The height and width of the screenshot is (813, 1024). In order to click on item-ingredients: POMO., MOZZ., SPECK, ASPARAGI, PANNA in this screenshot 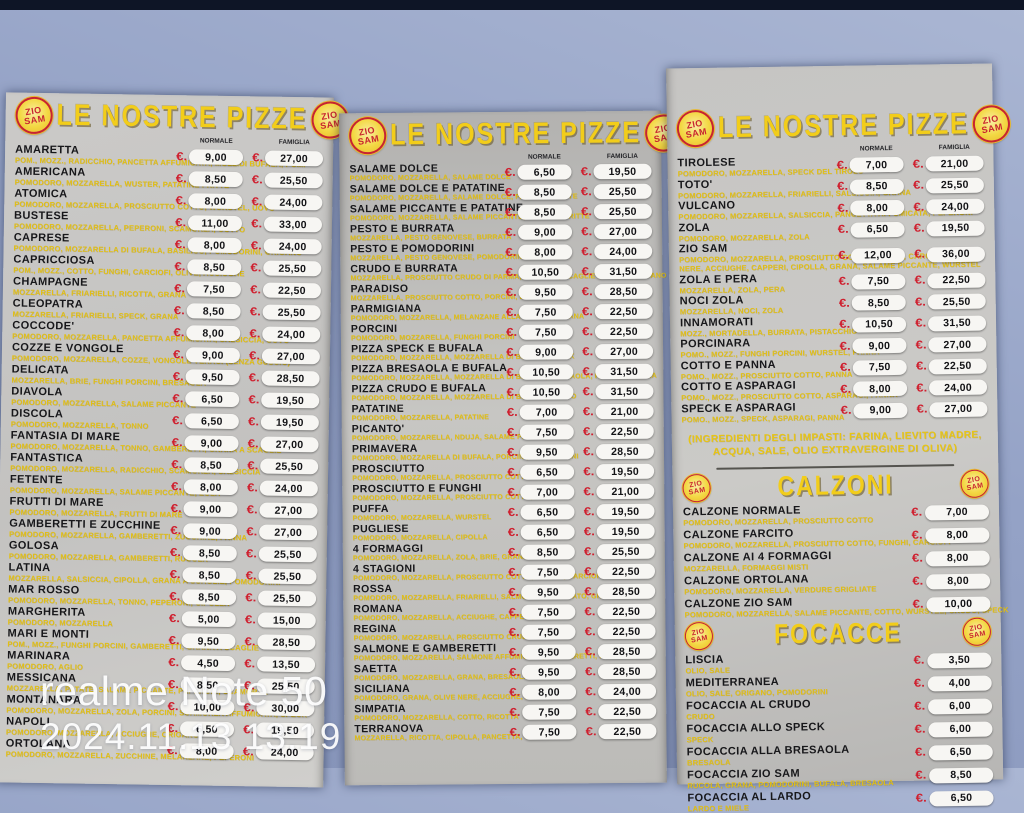, I will do `click(763, 418)`.